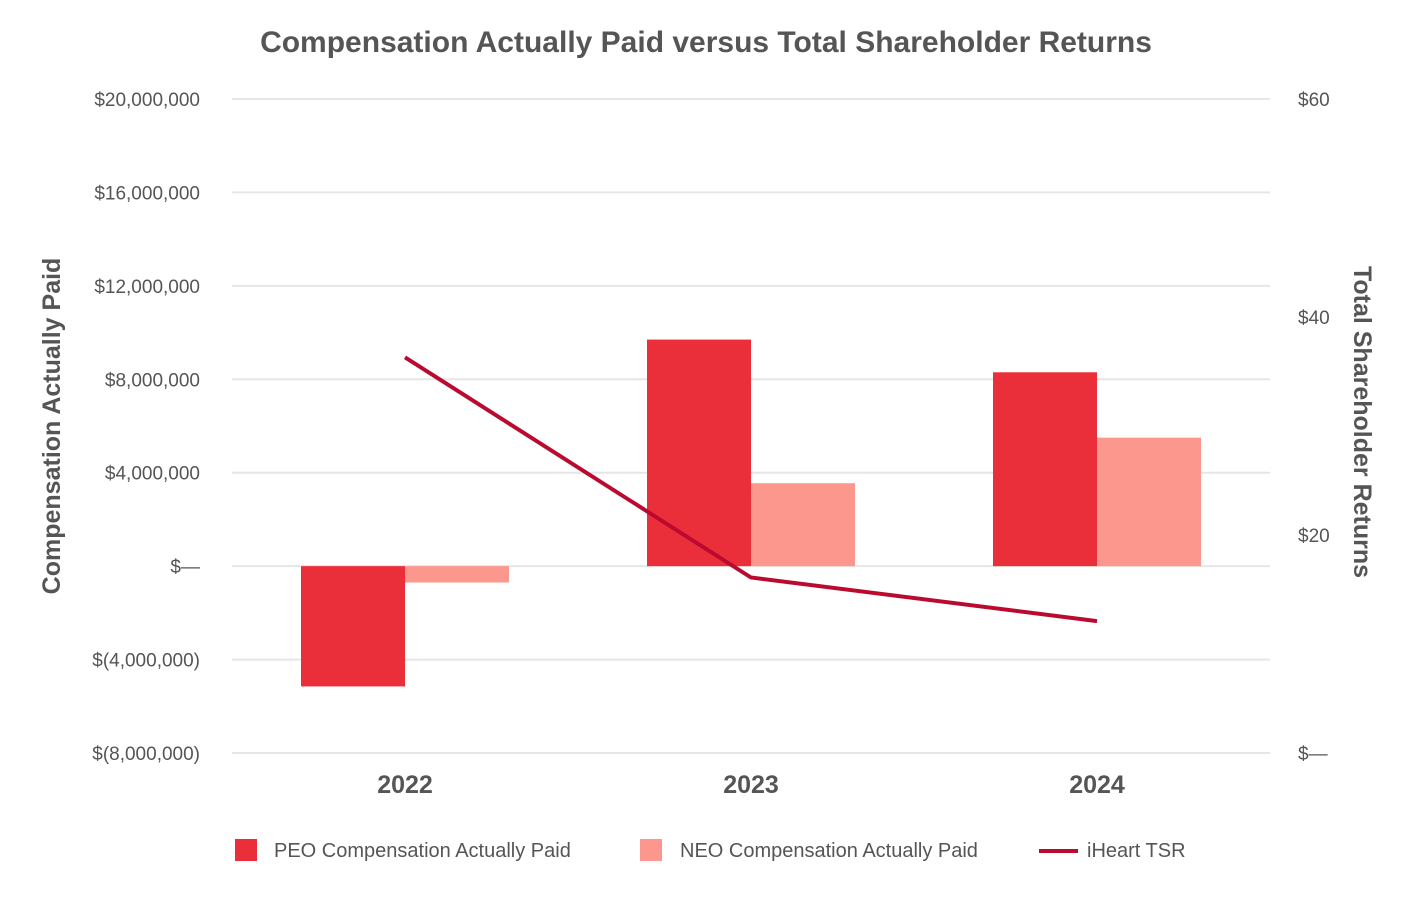 The height and width of the screenshot is (900, 1416). I want to click on legend-item: PEO Compensation Actually Paid, so click(403, 850).